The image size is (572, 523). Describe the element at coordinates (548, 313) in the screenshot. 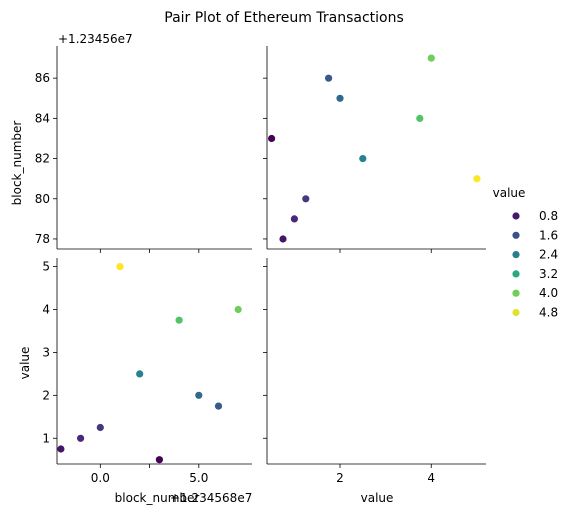

I see `legend-entry-label: 4.8` at that location.